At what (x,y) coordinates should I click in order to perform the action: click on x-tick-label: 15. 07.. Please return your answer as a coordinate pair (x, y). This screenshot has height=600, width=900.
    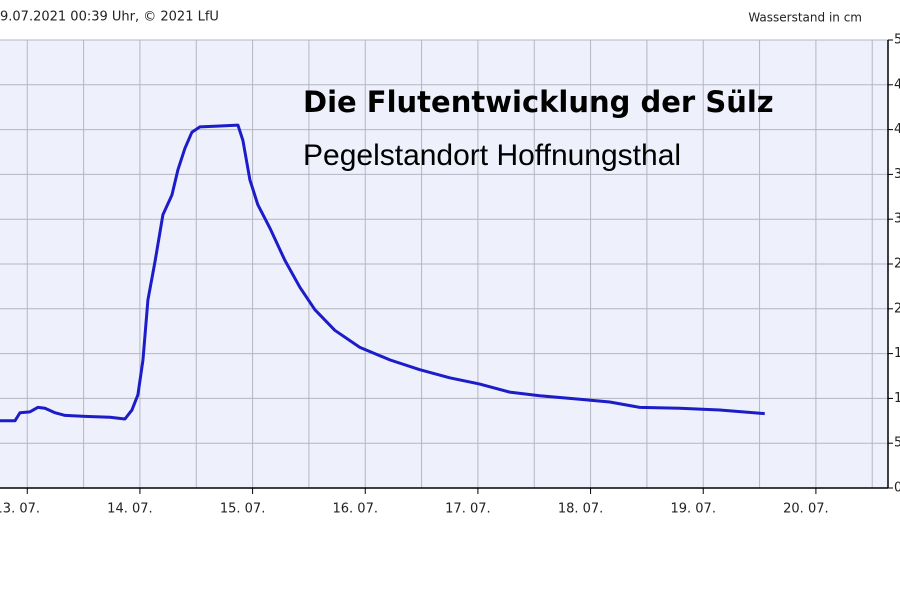
    Looking at the image, I should click on (242, 509).